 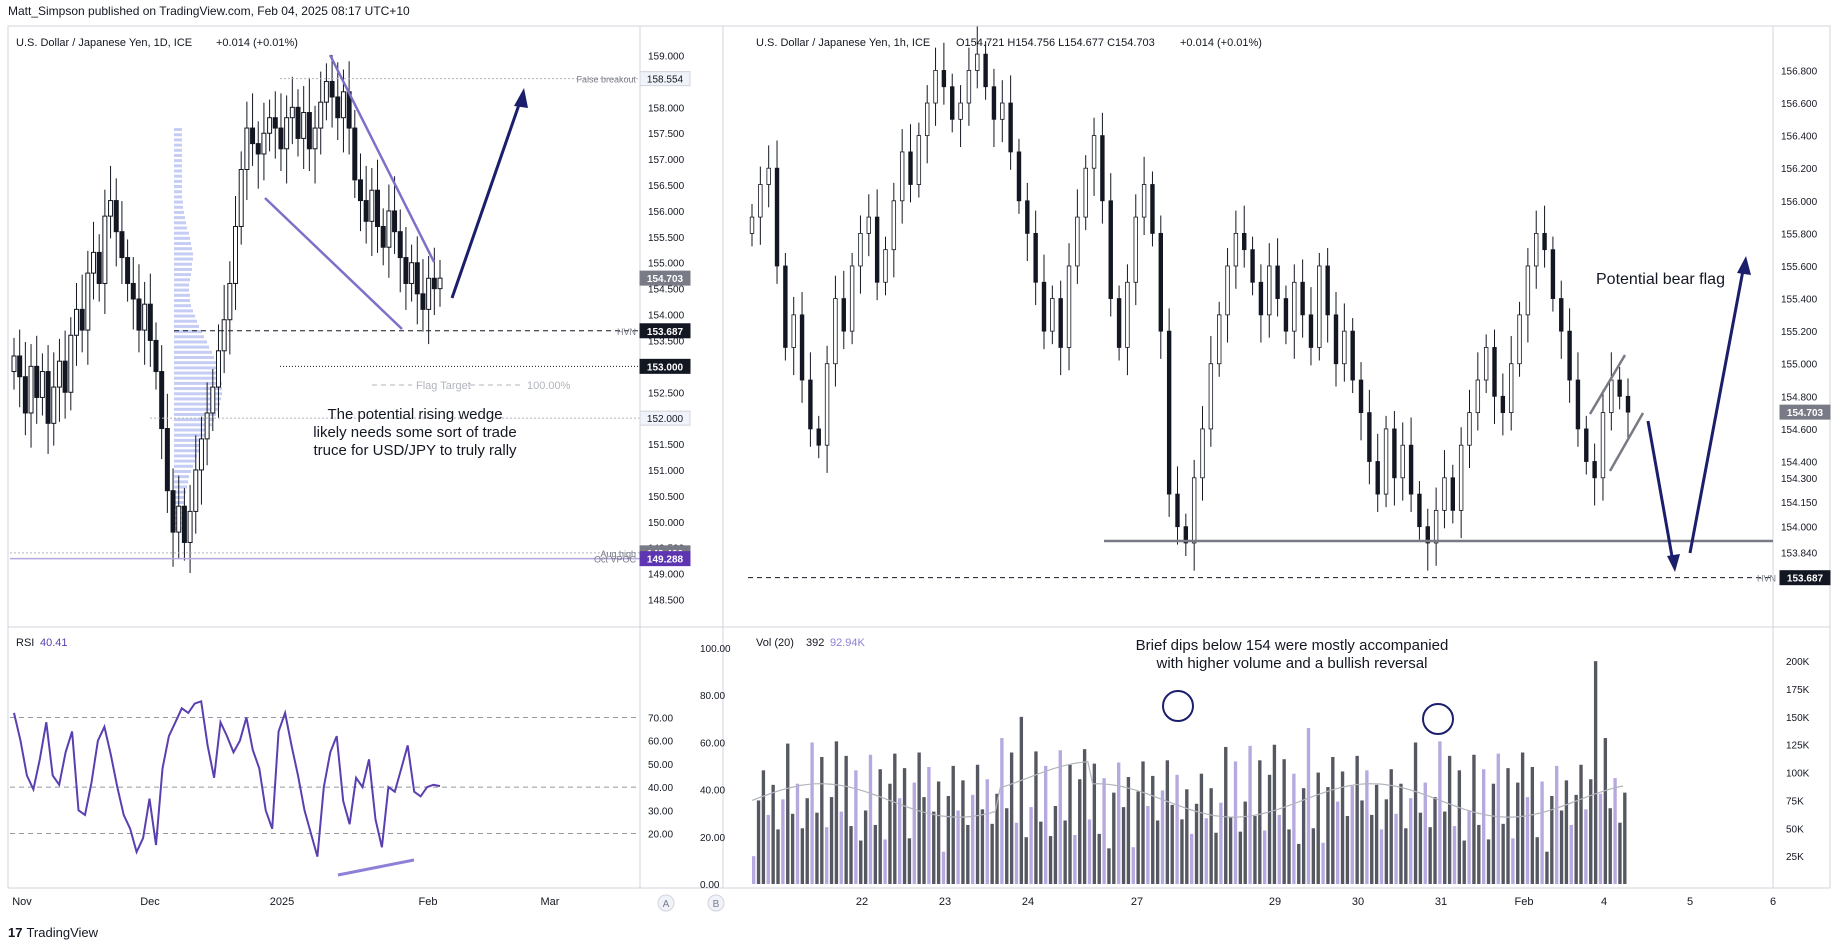 What do you see at coordinates (665, 278) in the screenshot?
I see `left-badge` at bounding box center [665, 278].